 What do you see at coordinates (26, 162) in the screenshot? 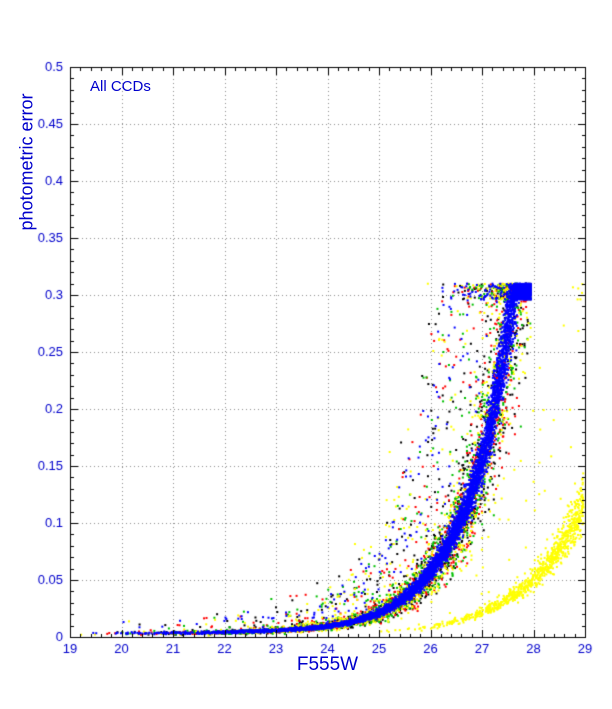
I see `y-axis-label: photometric error` at bounding box center [26, 162].